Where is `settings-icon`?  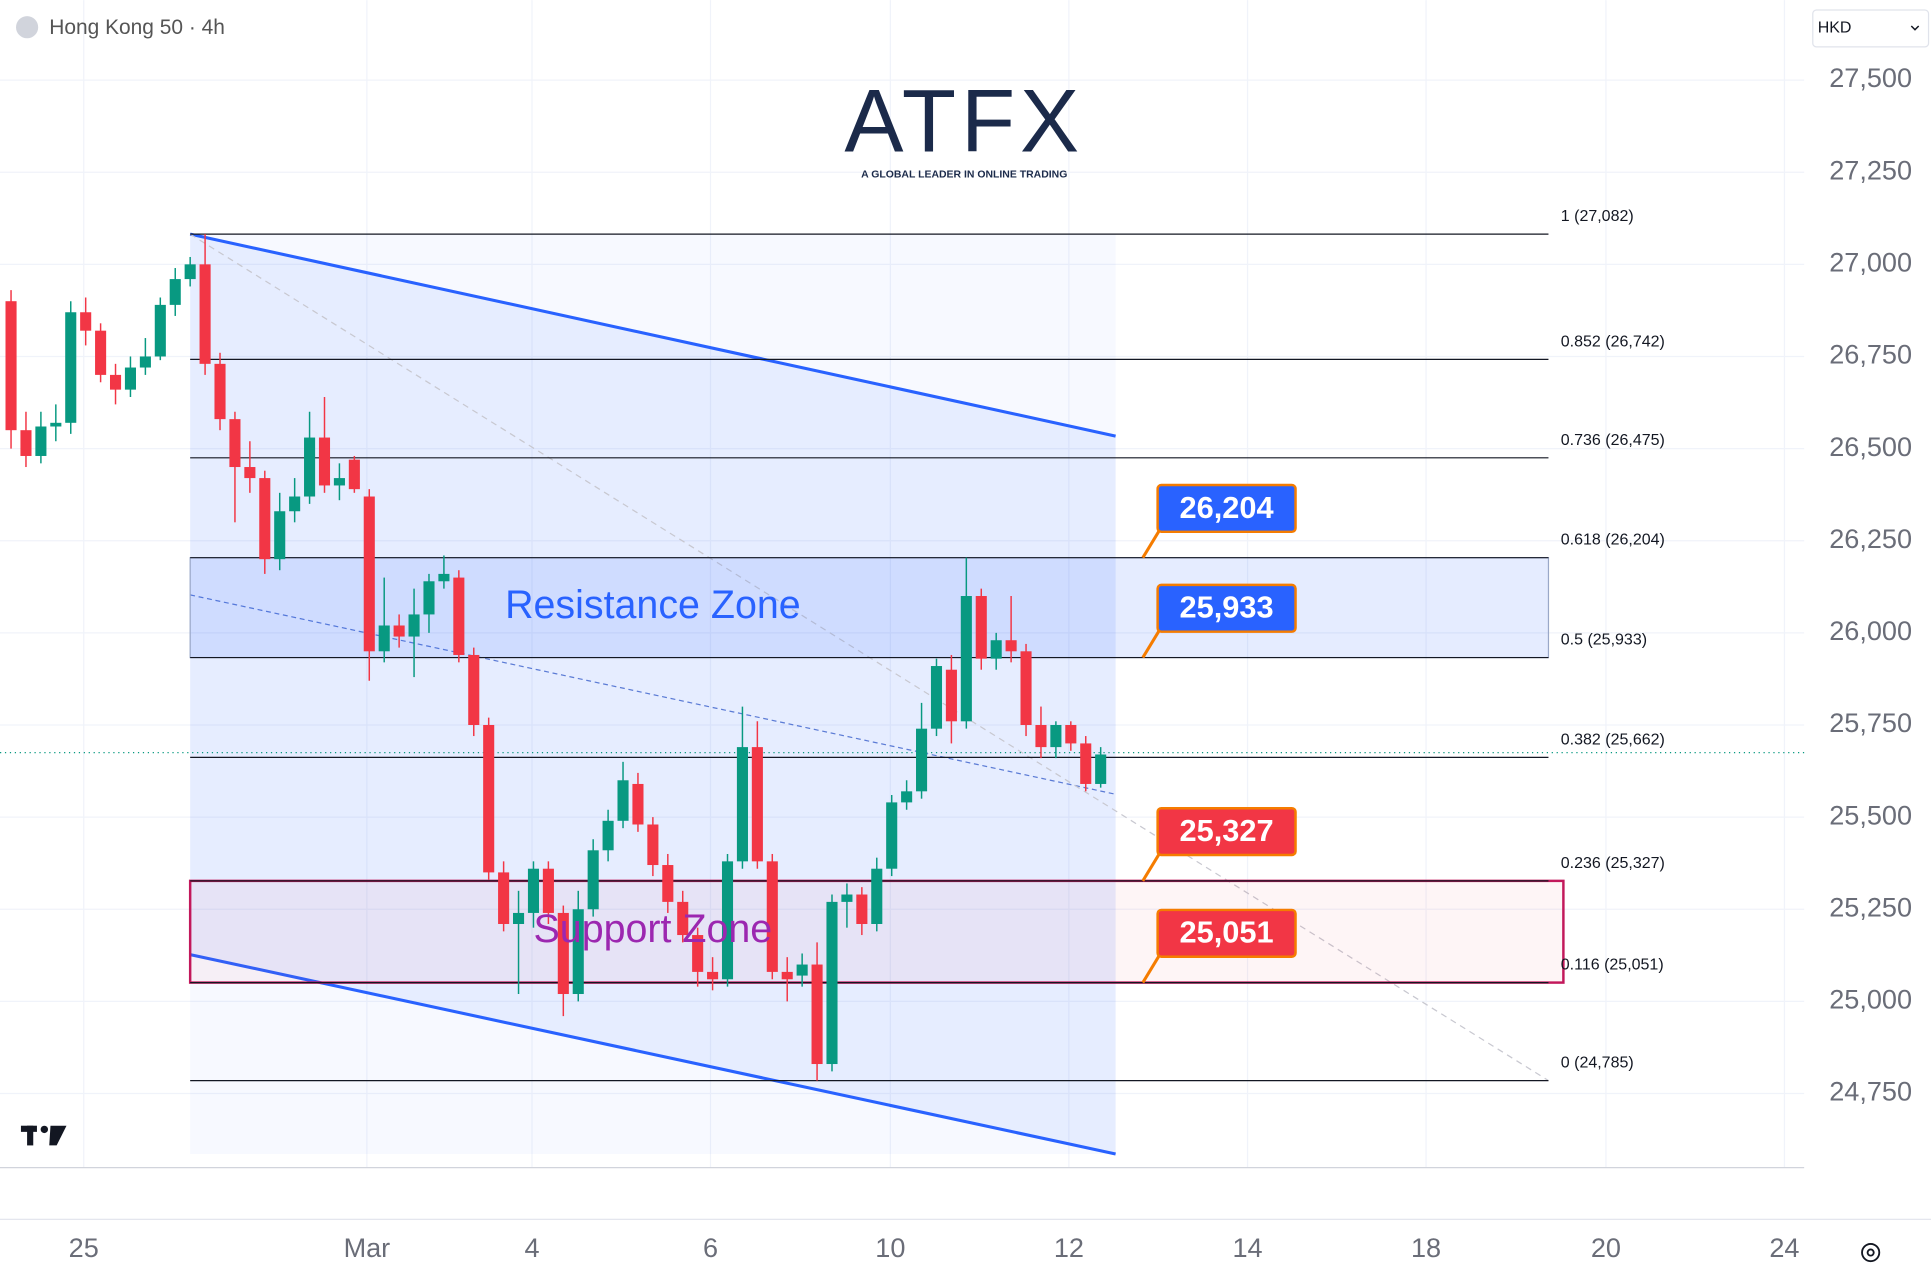
settings-icon is located at coordinates (1871, 1253).